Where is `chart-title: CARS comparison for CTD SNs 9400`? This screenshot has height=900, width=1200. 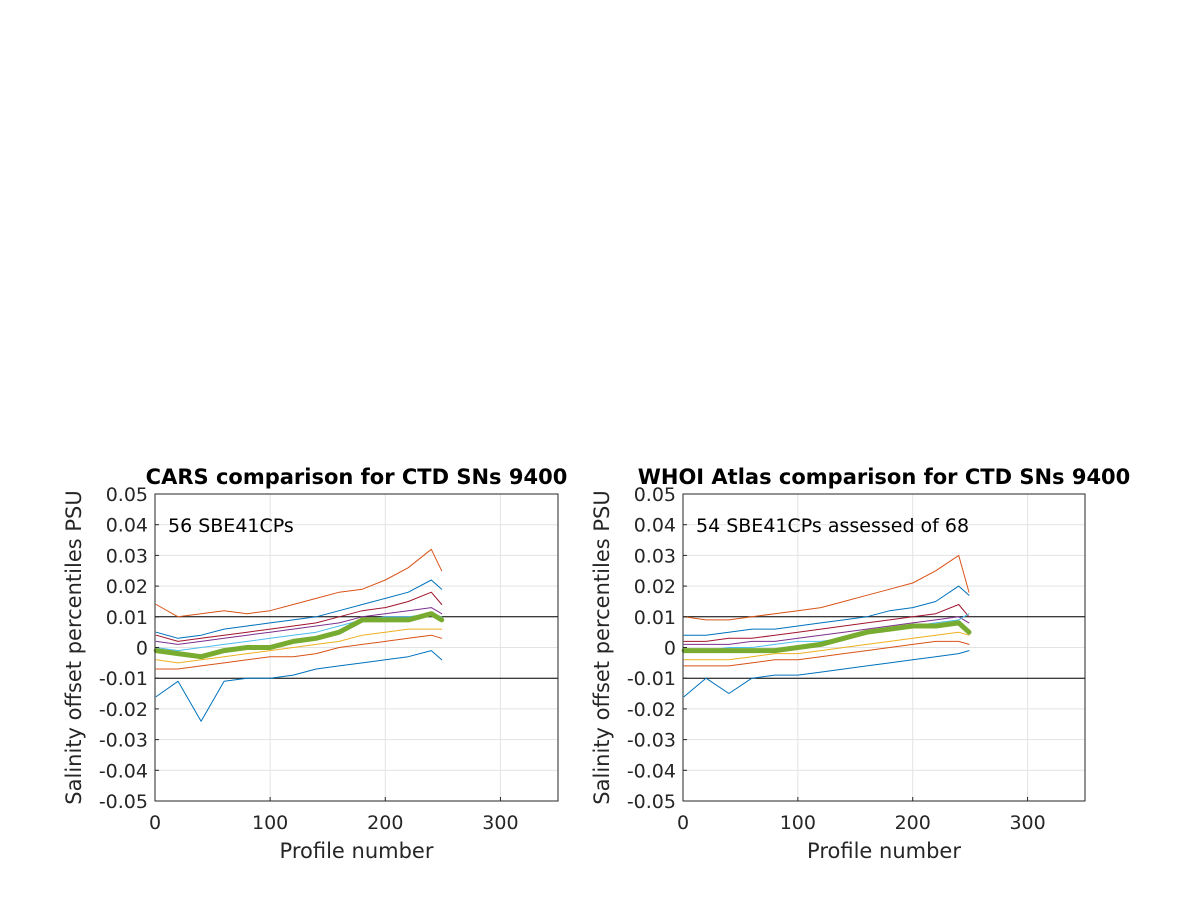 chart-title: CARS comparison for CTD SNs 9400 is located at coordinates (357, 477).